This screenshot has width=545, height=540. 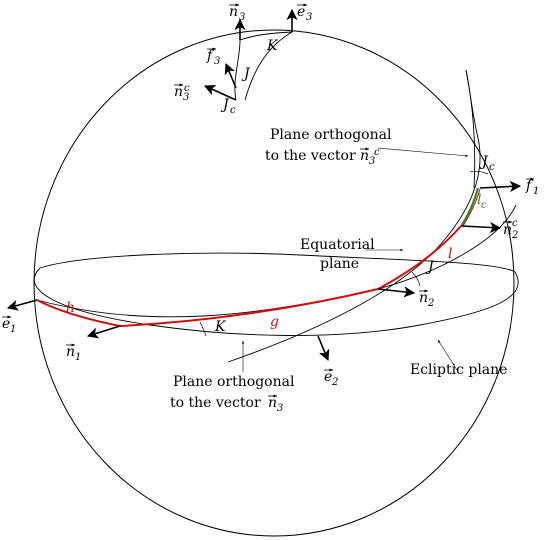 What do you see at coordinates (22, 305) in the screenshot?
I see `vector-e1` at bounding box center [22, 305].